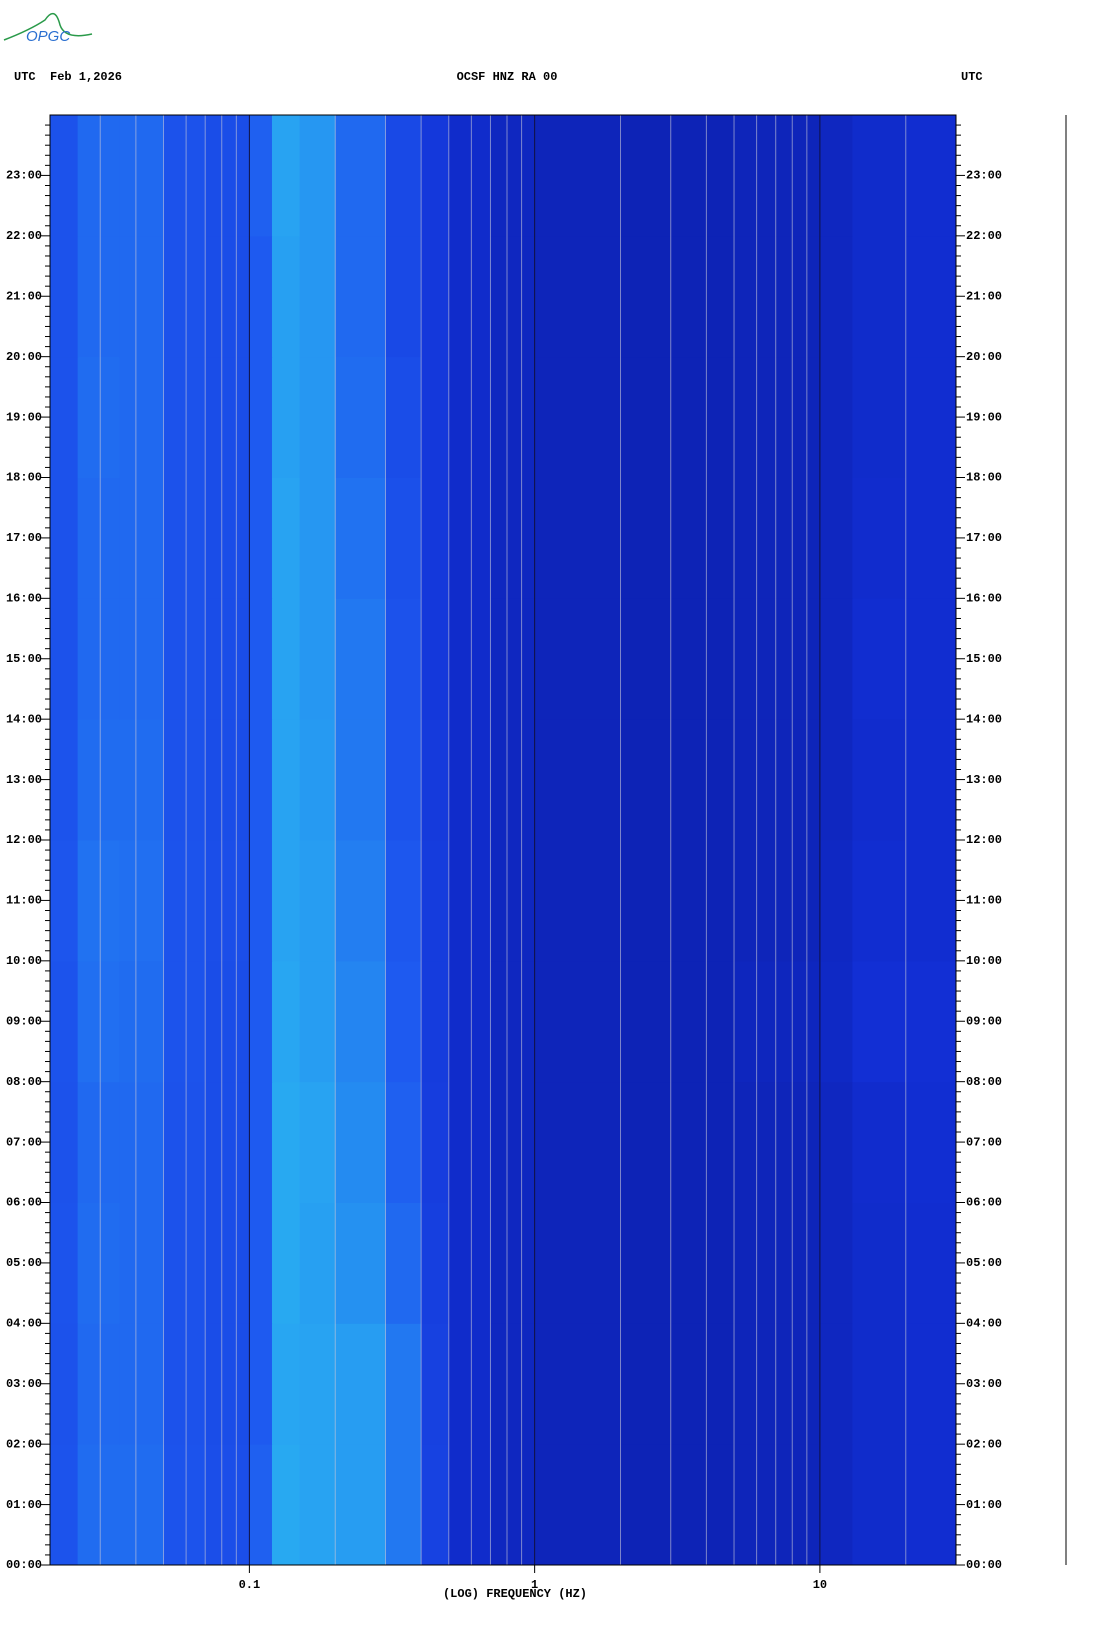 The width and height of the screenshot is (1102, 1634). What do you see at coordinates (984, 1142) in the screenshot?
I see `y-tick-label-right: 07:00` at bounding box center [984, 1142].